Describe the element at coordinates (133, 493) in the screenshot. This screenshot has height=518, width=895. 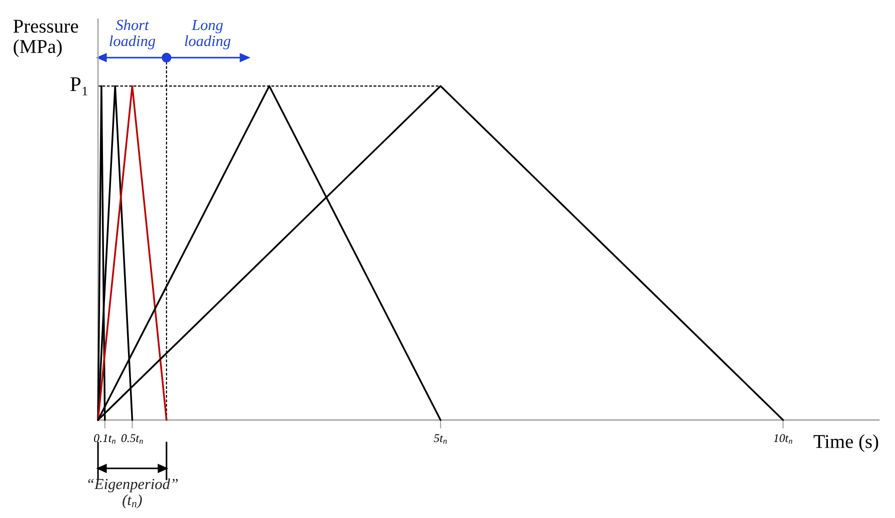
I see `text: “Eigenperiod” (t$_{n}$)` at that location.